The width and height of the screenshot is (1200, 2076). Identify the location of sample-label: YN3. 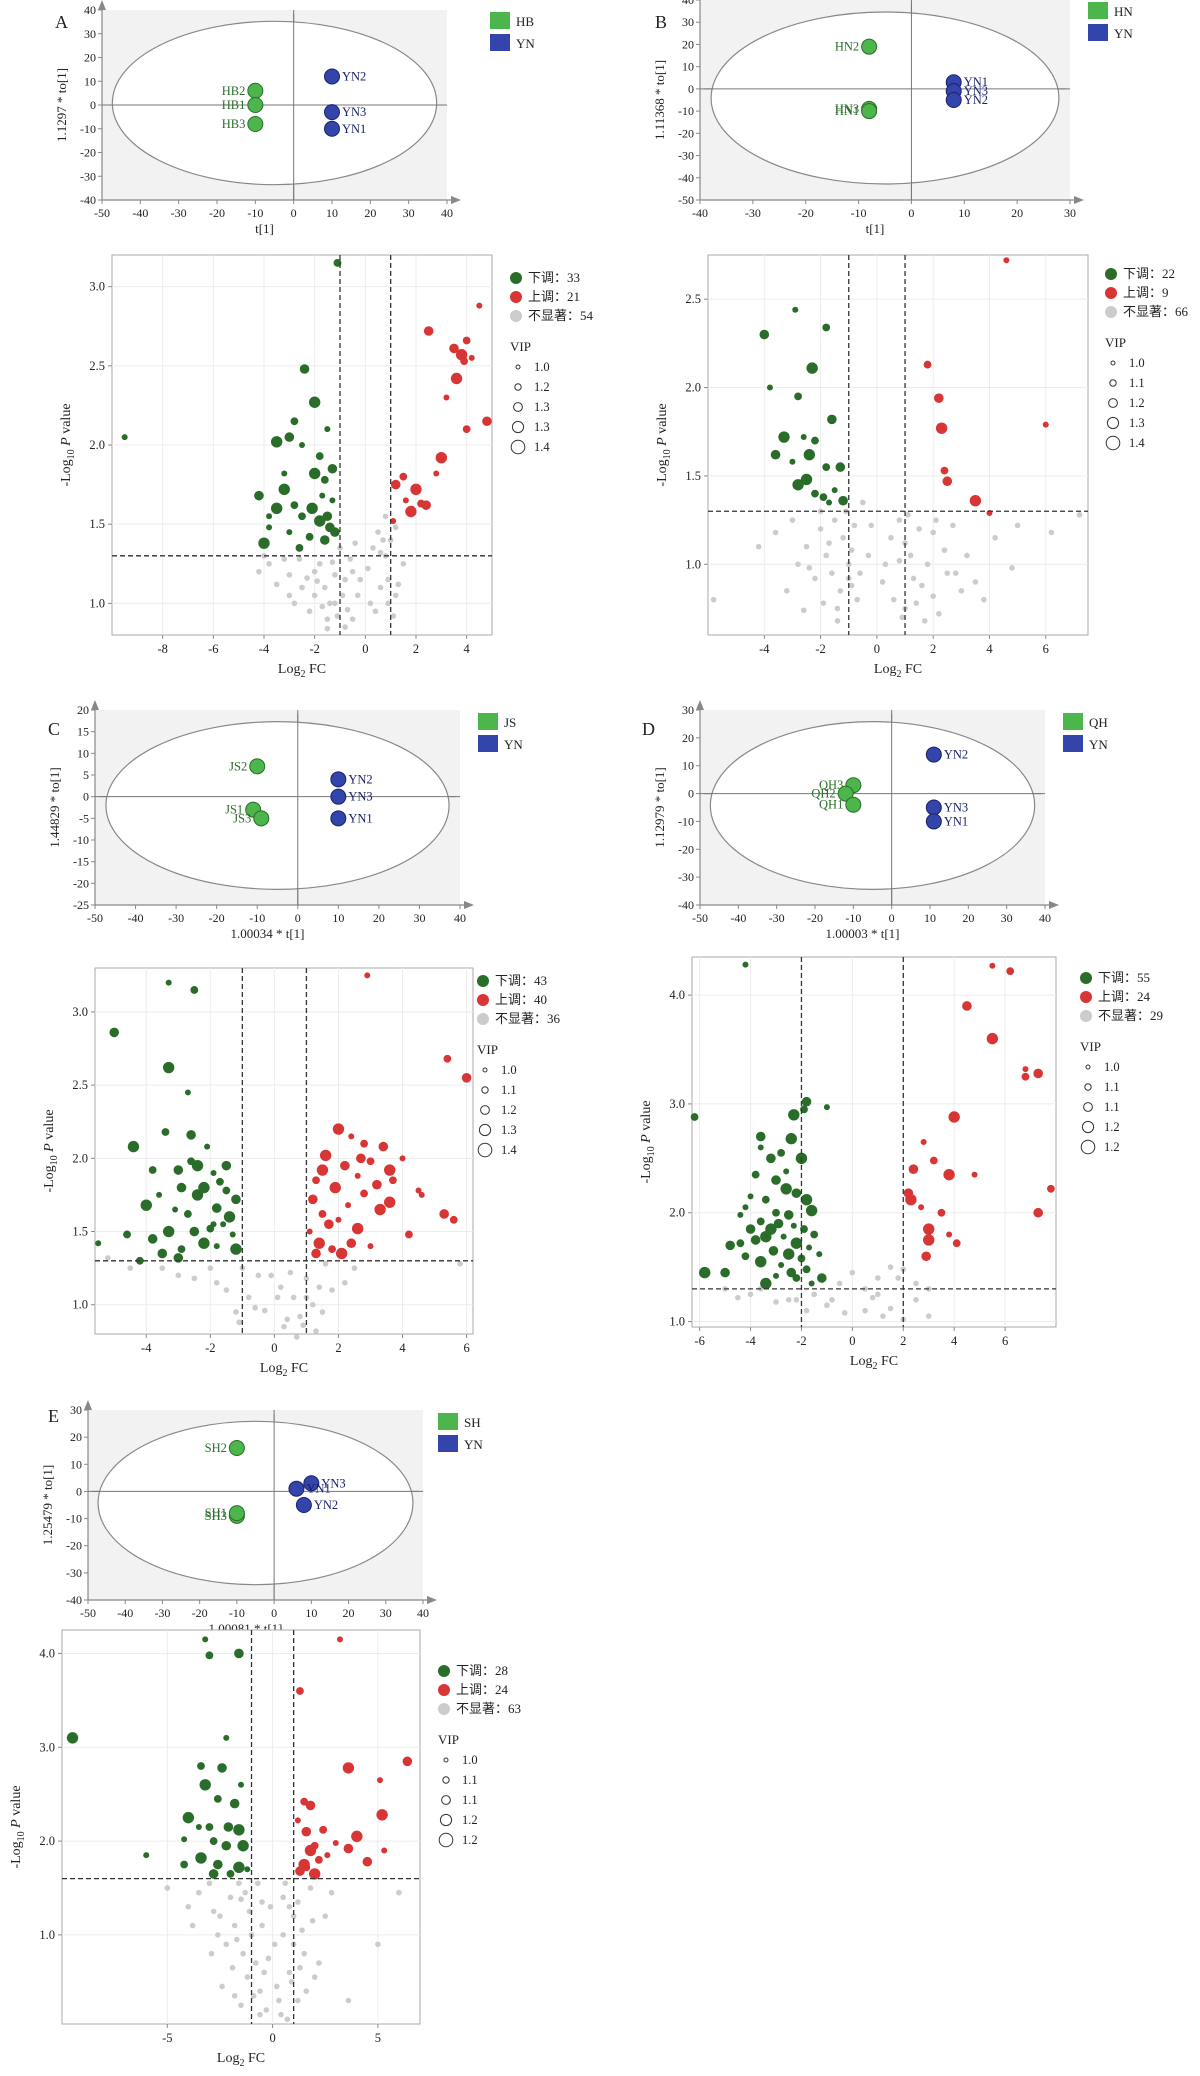
(333, 1483).